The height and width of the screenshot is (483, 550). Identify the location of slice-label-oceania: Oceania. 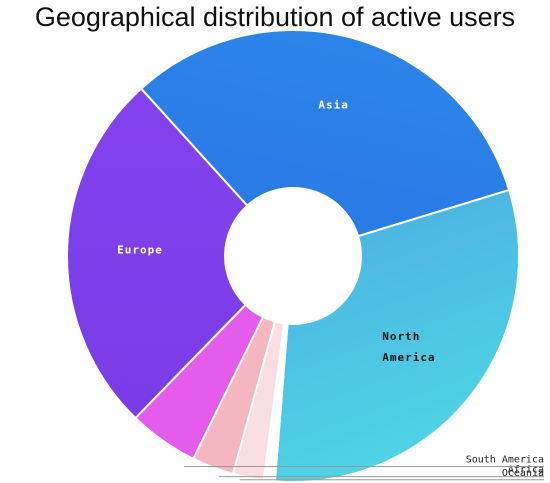
(523, 473).